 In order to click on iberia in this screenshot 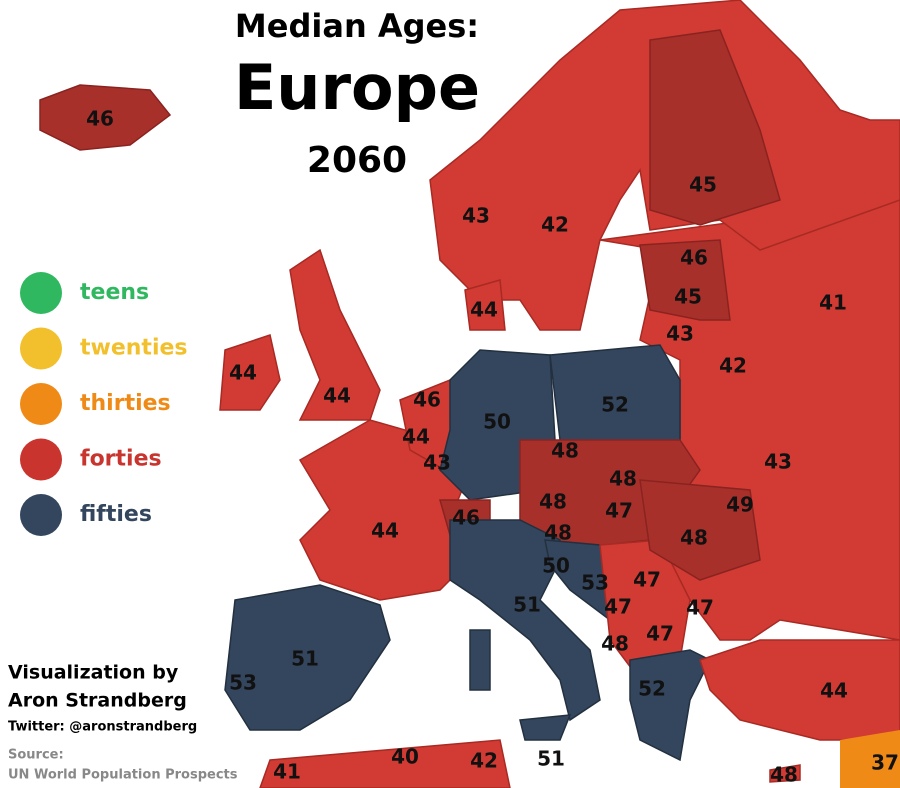, I will do `click(307, 657)`.